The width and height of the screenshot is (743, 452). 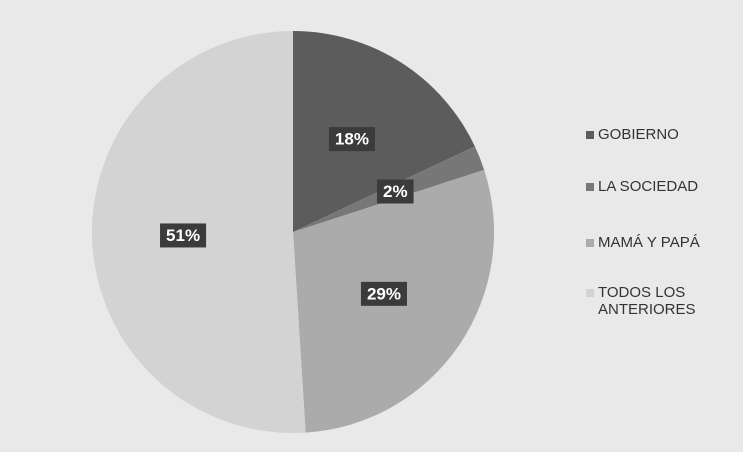 I want to click on data-label: 29%, so click(x=384, y=293).